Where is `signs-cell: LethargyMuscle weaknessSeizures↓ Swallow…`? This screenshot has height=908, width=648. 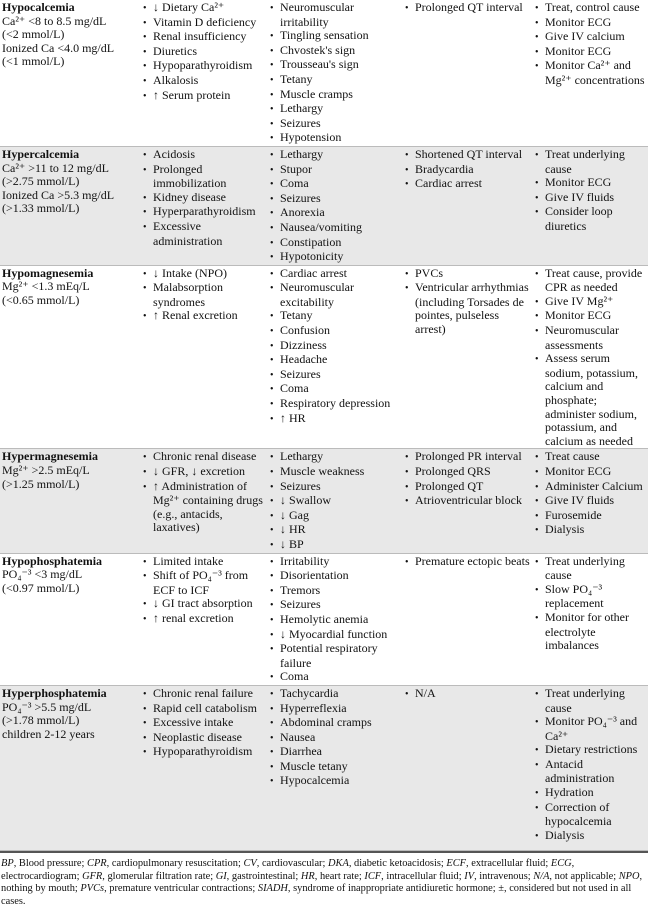
signs-cell: LethargyMuscle weaknessSeizures↓ Swallow… is located at coordinates (335, 501).